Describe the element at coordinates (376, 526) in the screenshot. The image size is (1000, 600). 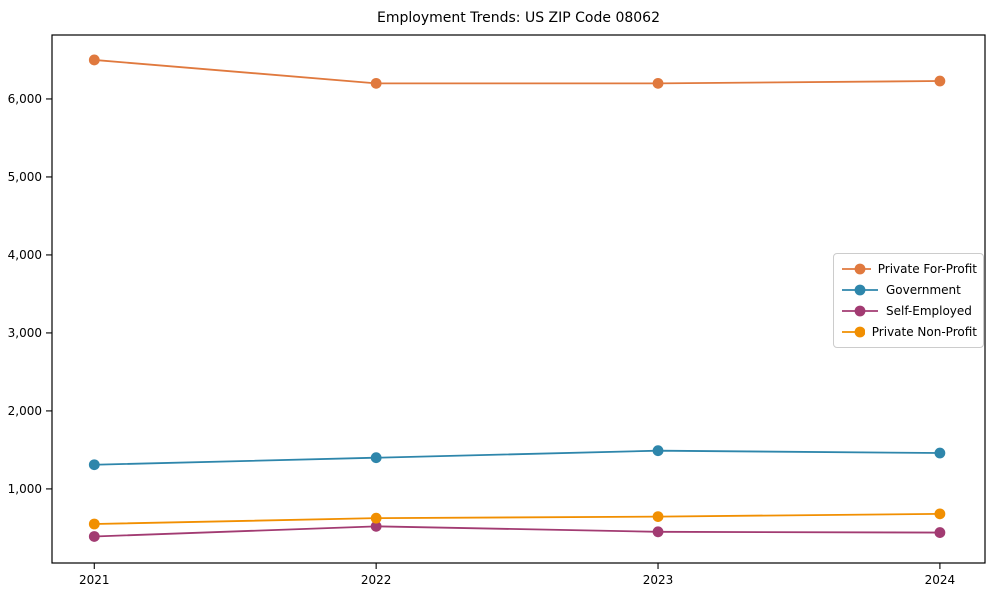
I see `data-point-self-employed-2022` at that location.